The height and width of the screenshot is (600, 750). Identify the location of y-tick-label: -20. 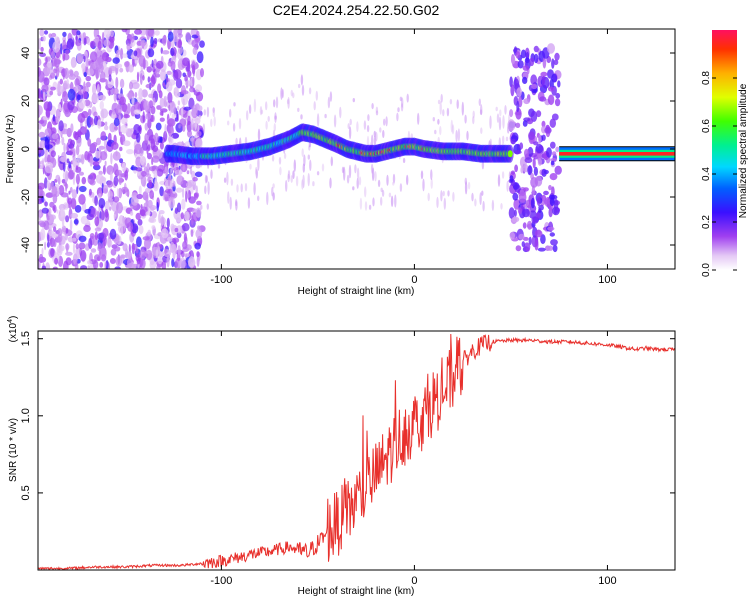
(26, 197).